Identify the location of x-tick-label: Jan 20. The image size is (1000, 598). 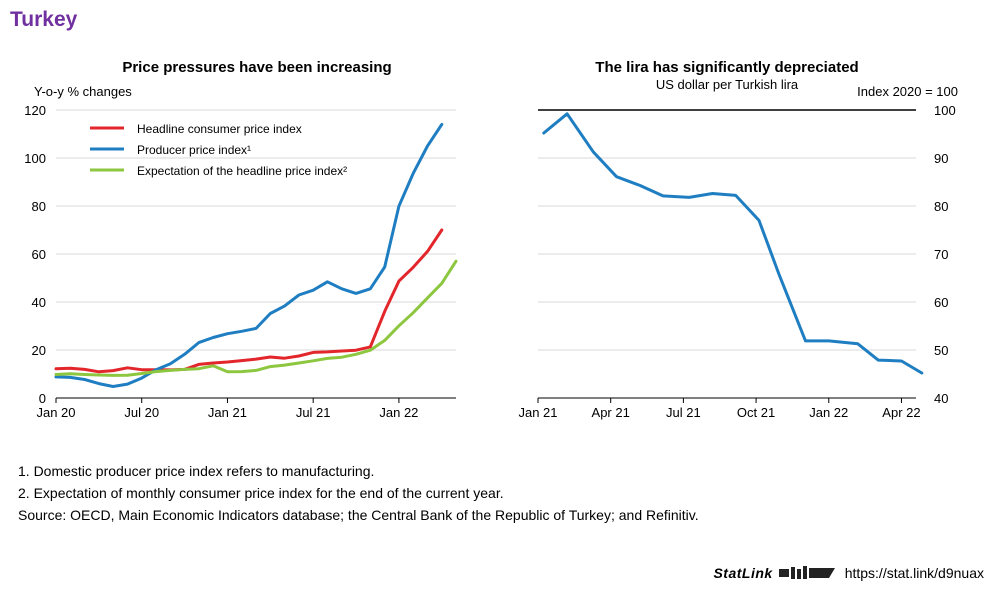
(55, 412).